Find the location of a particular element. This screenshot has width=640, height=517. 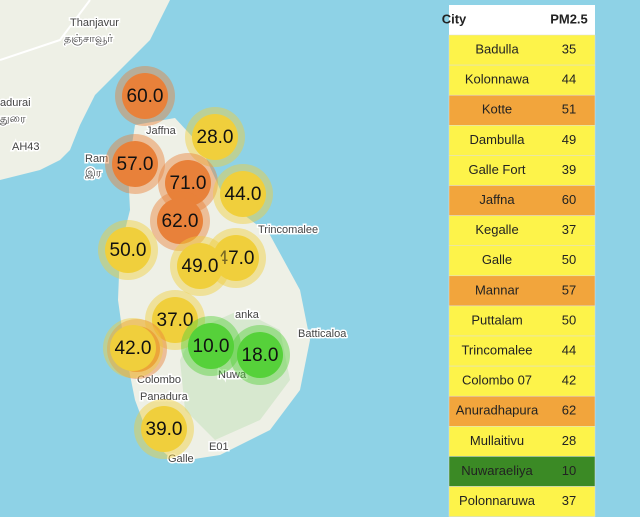

marker-label: 60.0 is located at coordinates (145, 96).